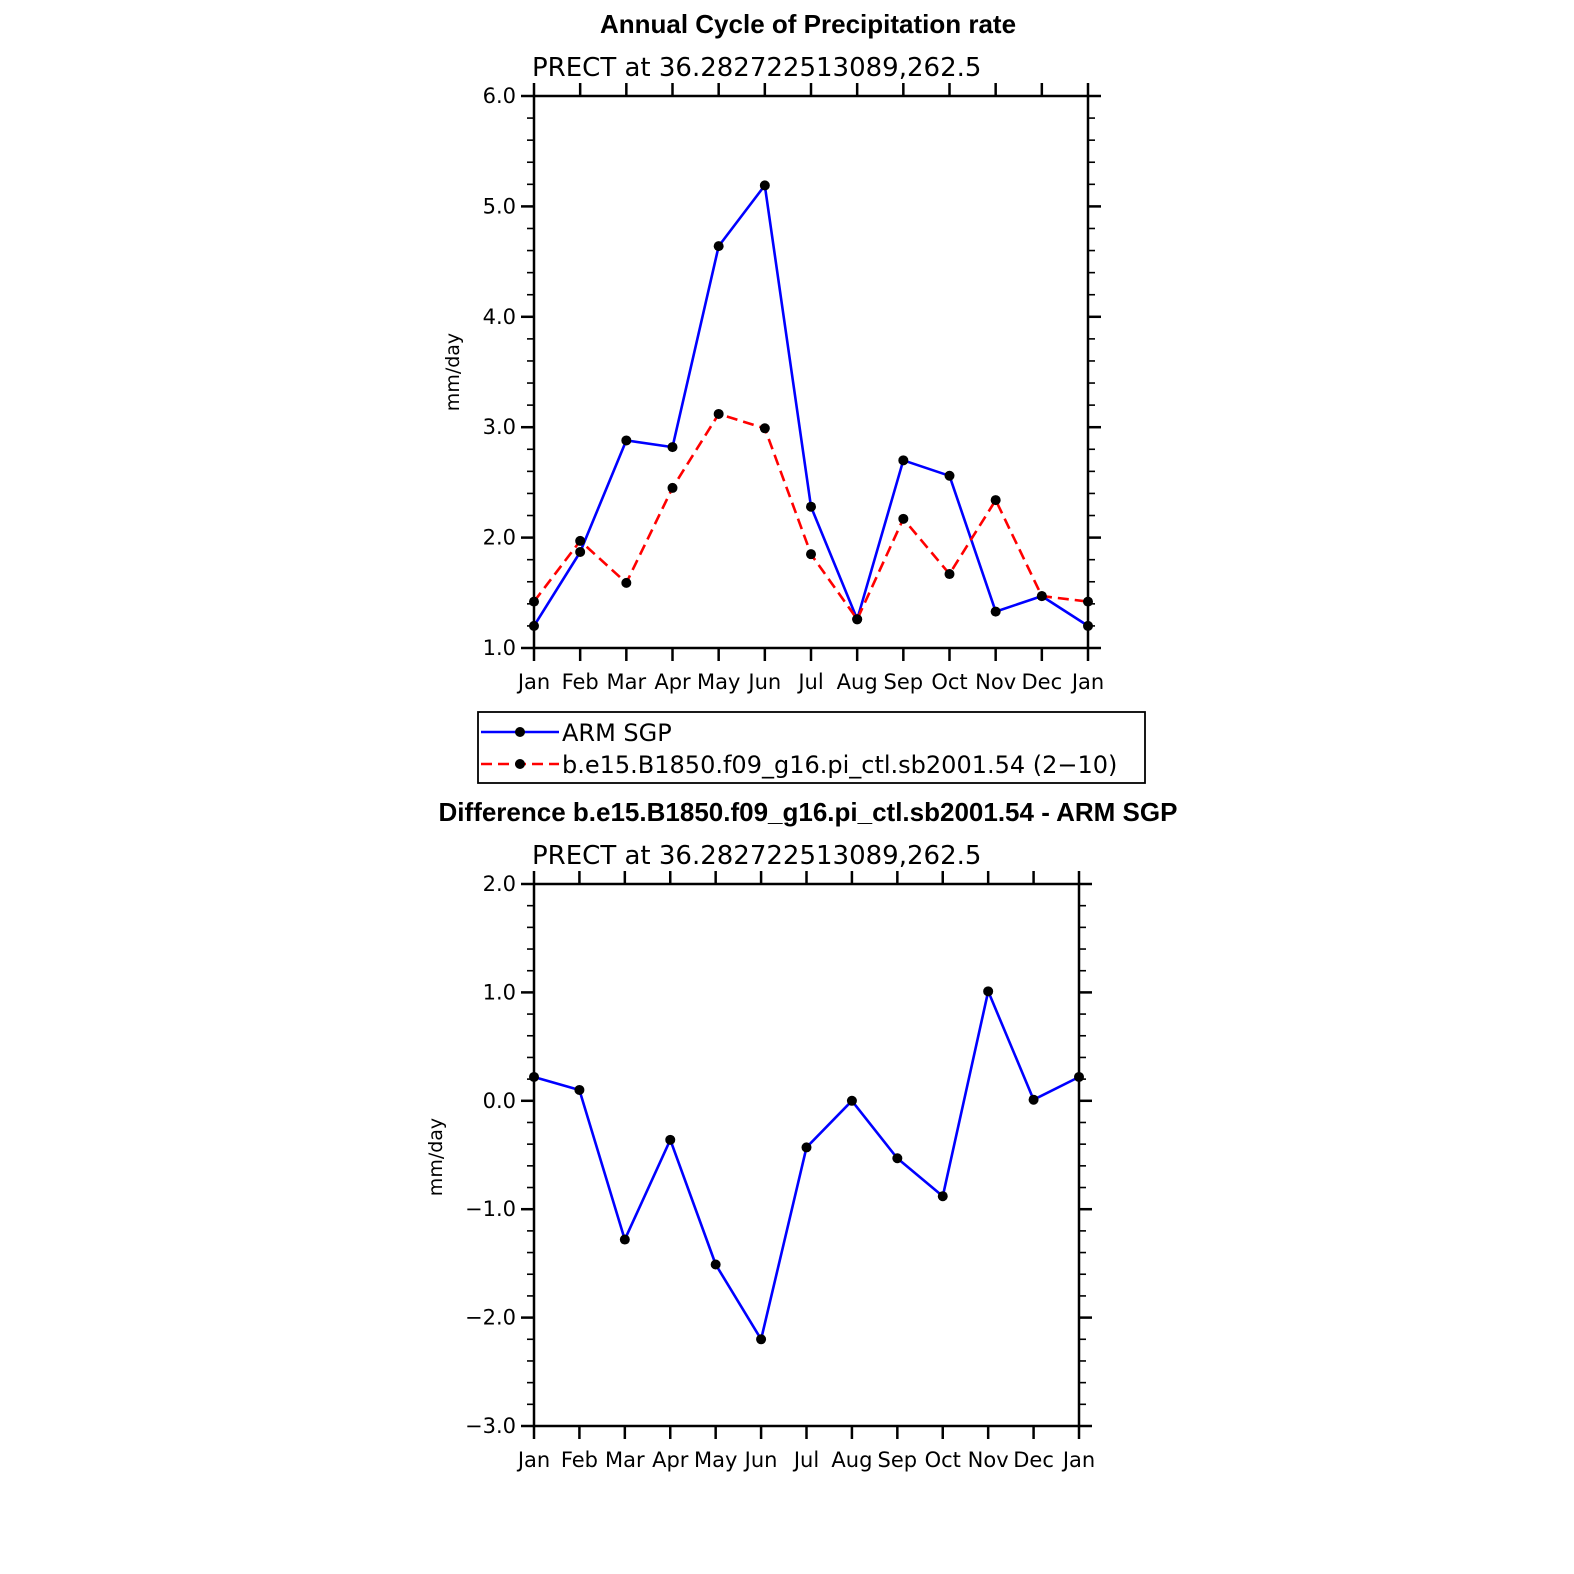  I want to click on bottom-y-tick-label: 1.0, so click(499, 992).